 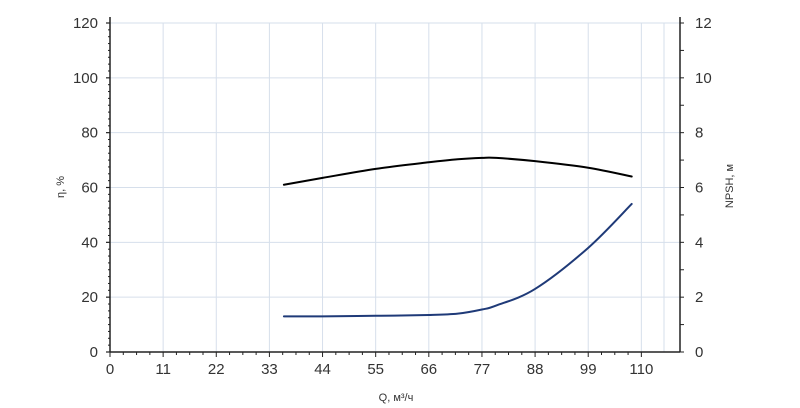 What do you see at coordinates (699, 242) in the screenshot?
I see `y-right-tick-label: 4` at bounding box center [699, 242].